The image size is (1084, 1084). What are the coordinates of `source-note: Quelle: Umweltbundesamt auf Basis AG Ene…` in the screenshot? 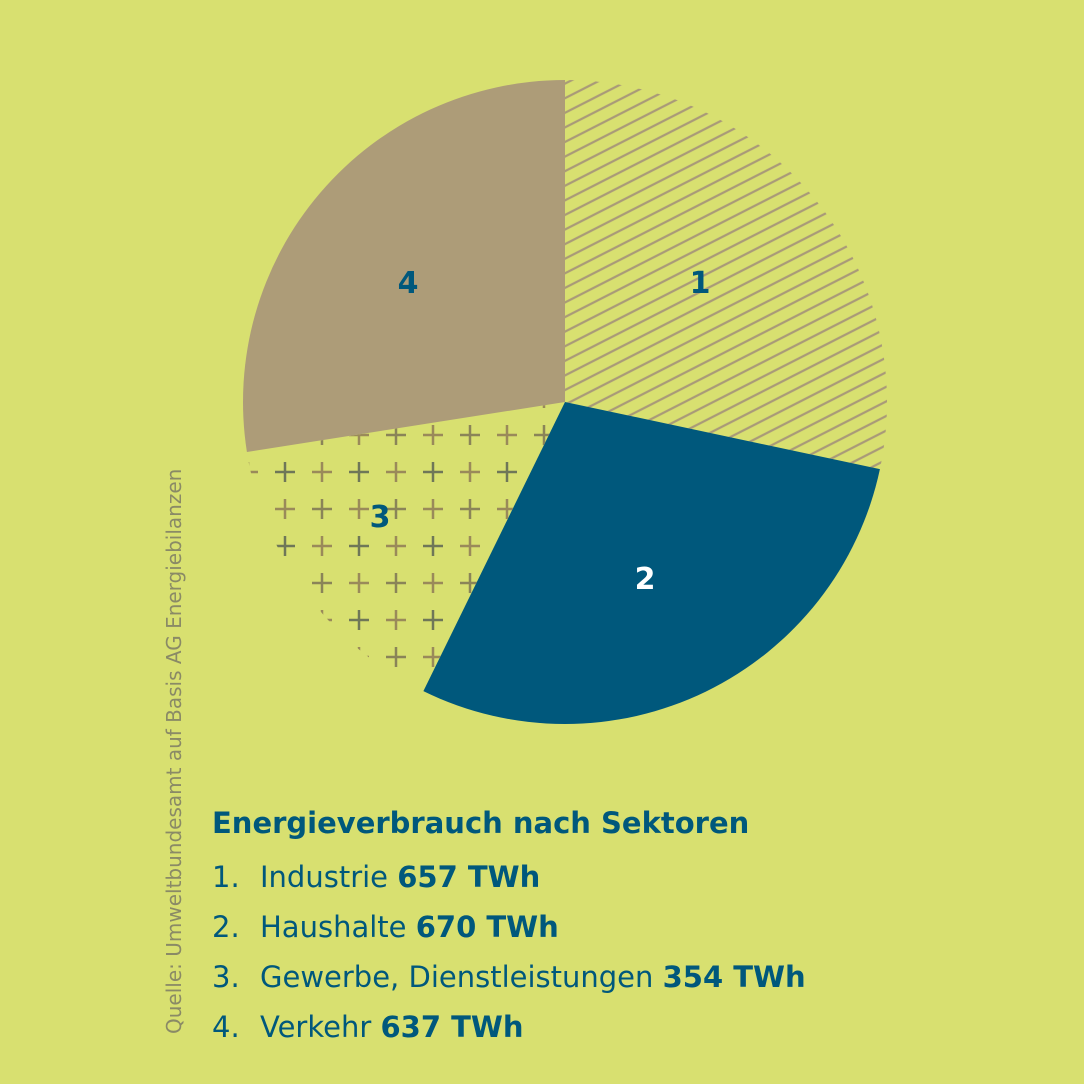 It's located at (174, 751).